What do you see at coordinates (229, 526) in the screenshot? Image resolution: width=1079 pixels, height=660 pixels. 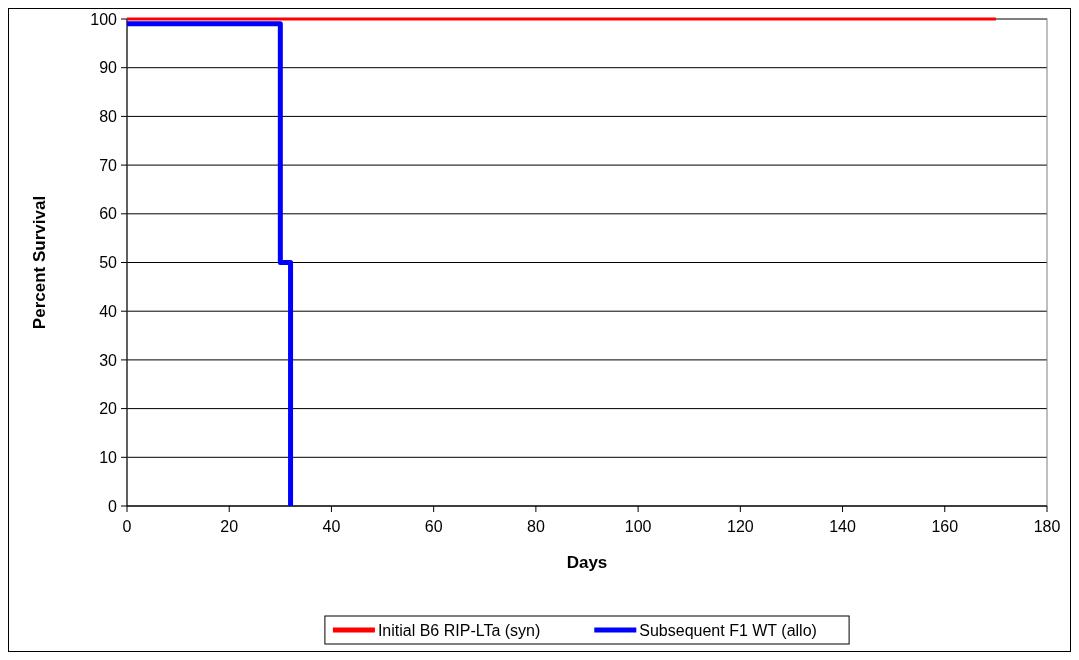 I see `x-tick-label: 20` at bounding box center [229, 526].